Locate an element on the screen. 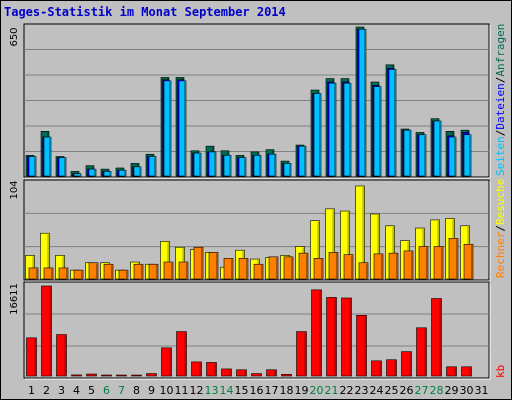 The width and height of the screenshot is (512, 400). x-tick-label: 8 is located at coordinates (136, 390).